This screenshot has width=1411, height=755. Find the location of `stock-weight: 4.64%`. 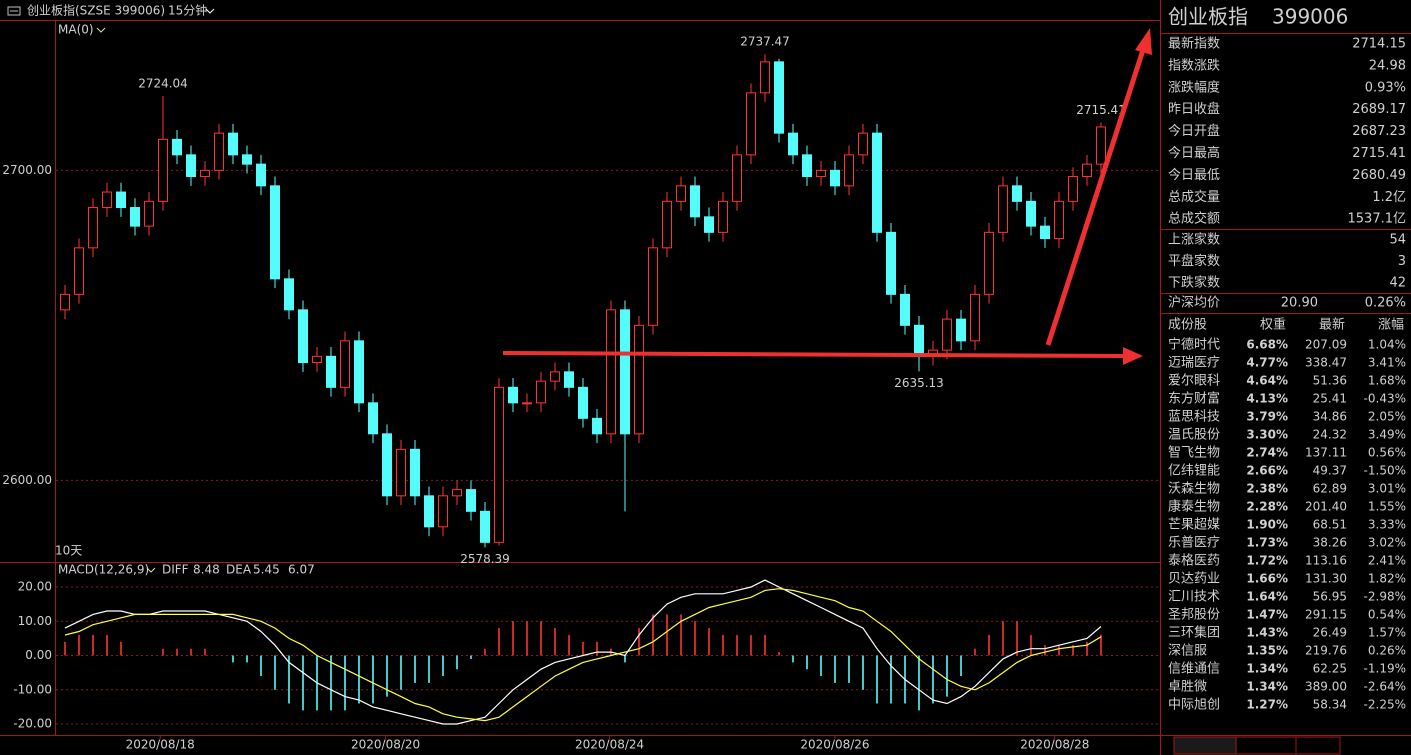

stock-weight: 4.64% is located at coordinates (1267, 381).